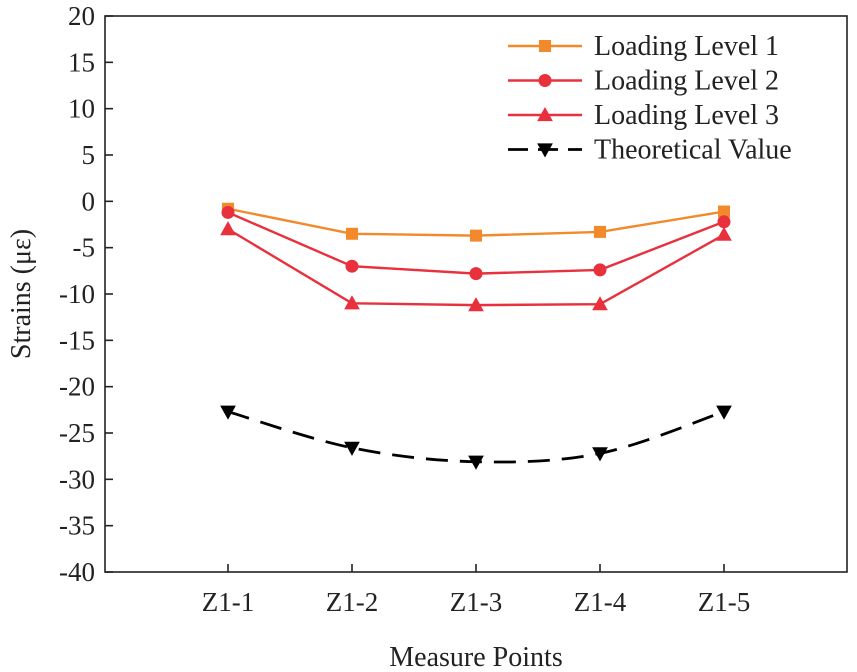  Describe the element at coordinates (77, 387) in the screenshot. I see `y-tick-label: -20` at that location.